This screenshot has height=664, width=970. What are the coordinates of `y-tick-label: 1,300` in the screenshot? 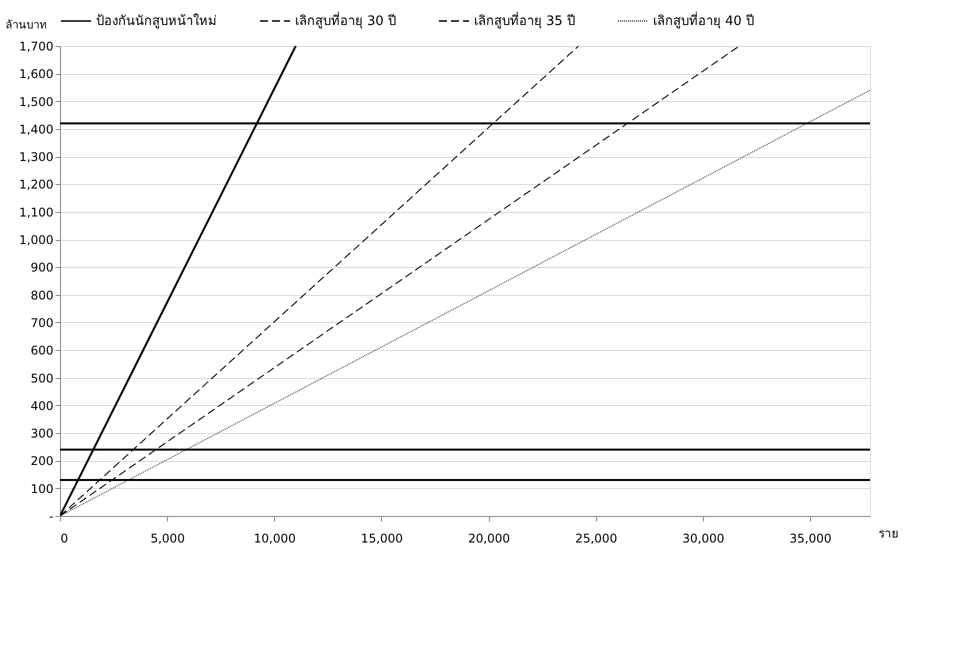 It's located at (36, 157).